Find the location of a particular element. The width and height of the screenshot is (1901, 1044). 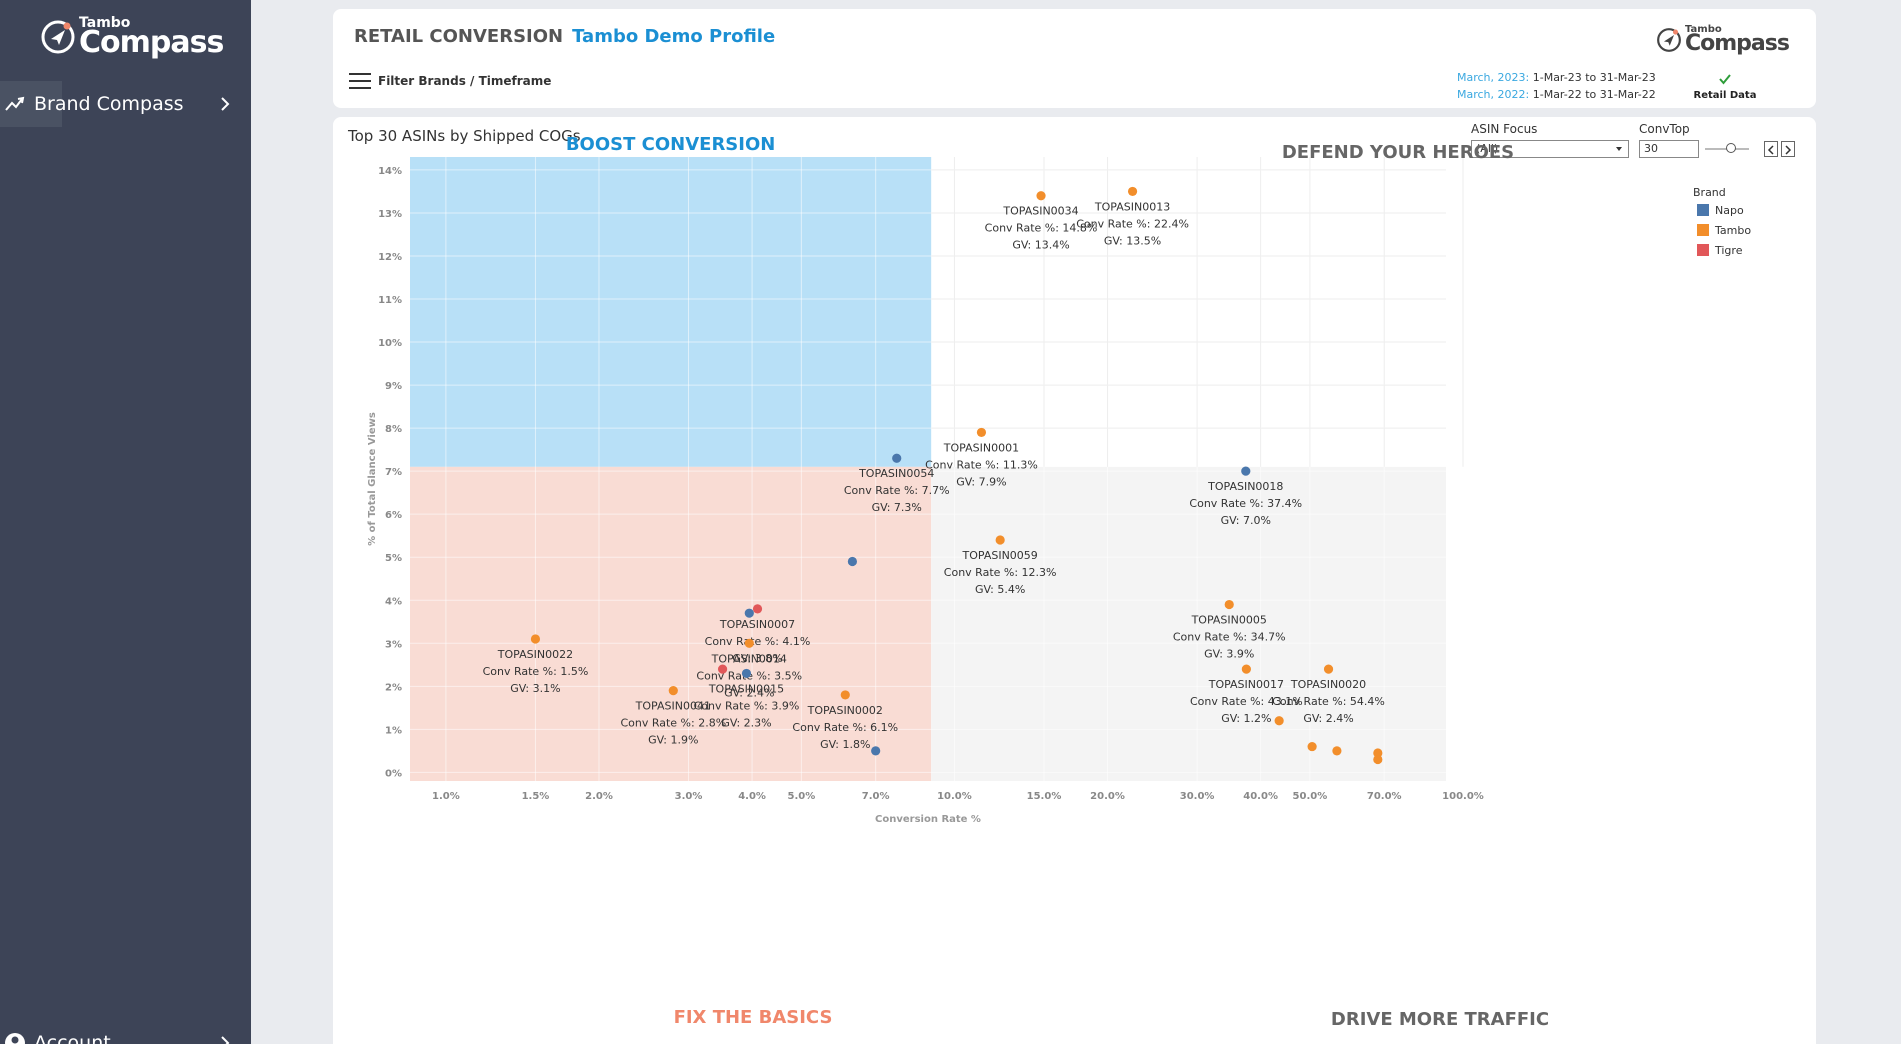

compass-logo-icon is located at coordinates (1669, 40).